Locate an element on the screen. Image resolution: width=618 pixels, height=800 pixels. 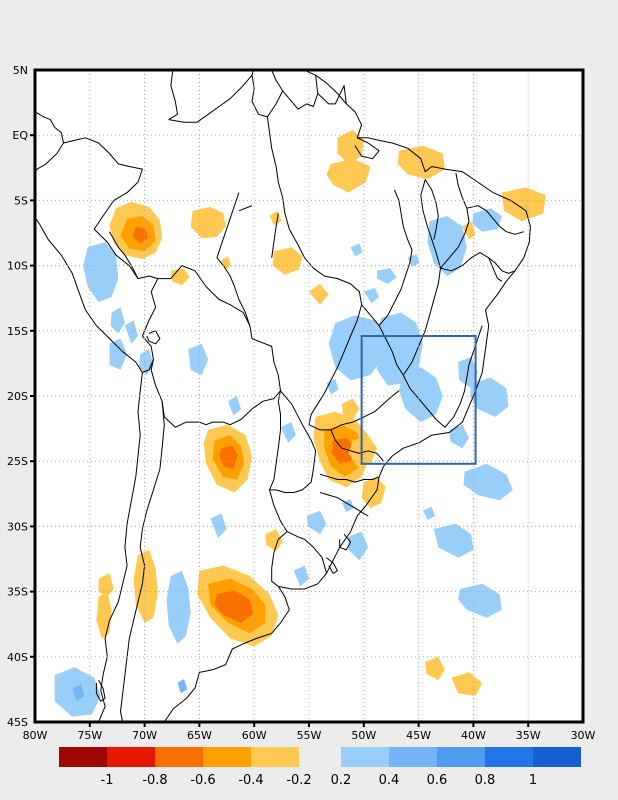
colorbar-tick-label: -0.4 is located at coordinates (250, 780).